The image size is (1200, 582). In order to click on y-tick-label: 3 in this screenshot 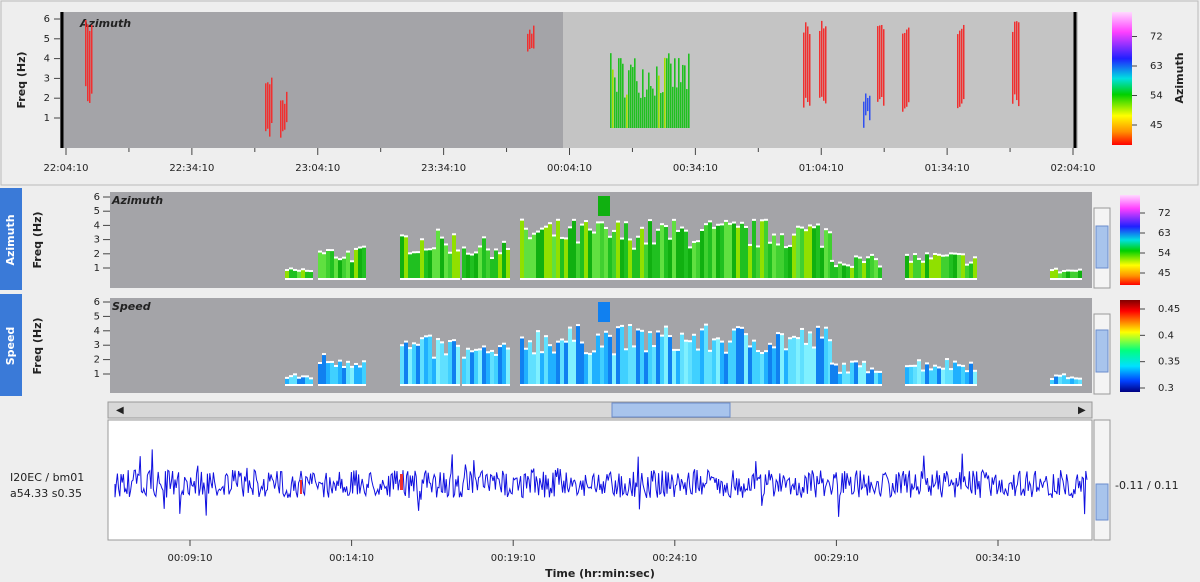, I will do `click(97, 345)`.